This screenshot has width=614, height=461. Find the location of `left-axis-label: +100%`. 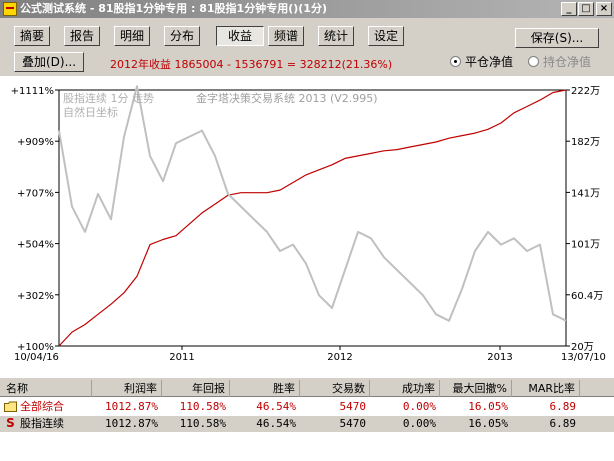

left-axis-label: +100% is located at coordinates (35, 347).